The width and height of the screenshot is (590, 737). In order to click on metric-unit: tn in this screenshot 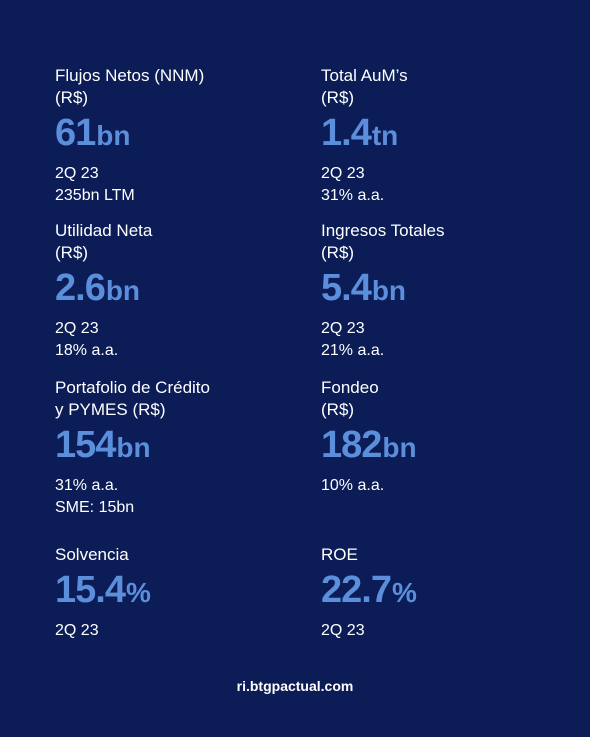, I will do `click(385, 135)`.